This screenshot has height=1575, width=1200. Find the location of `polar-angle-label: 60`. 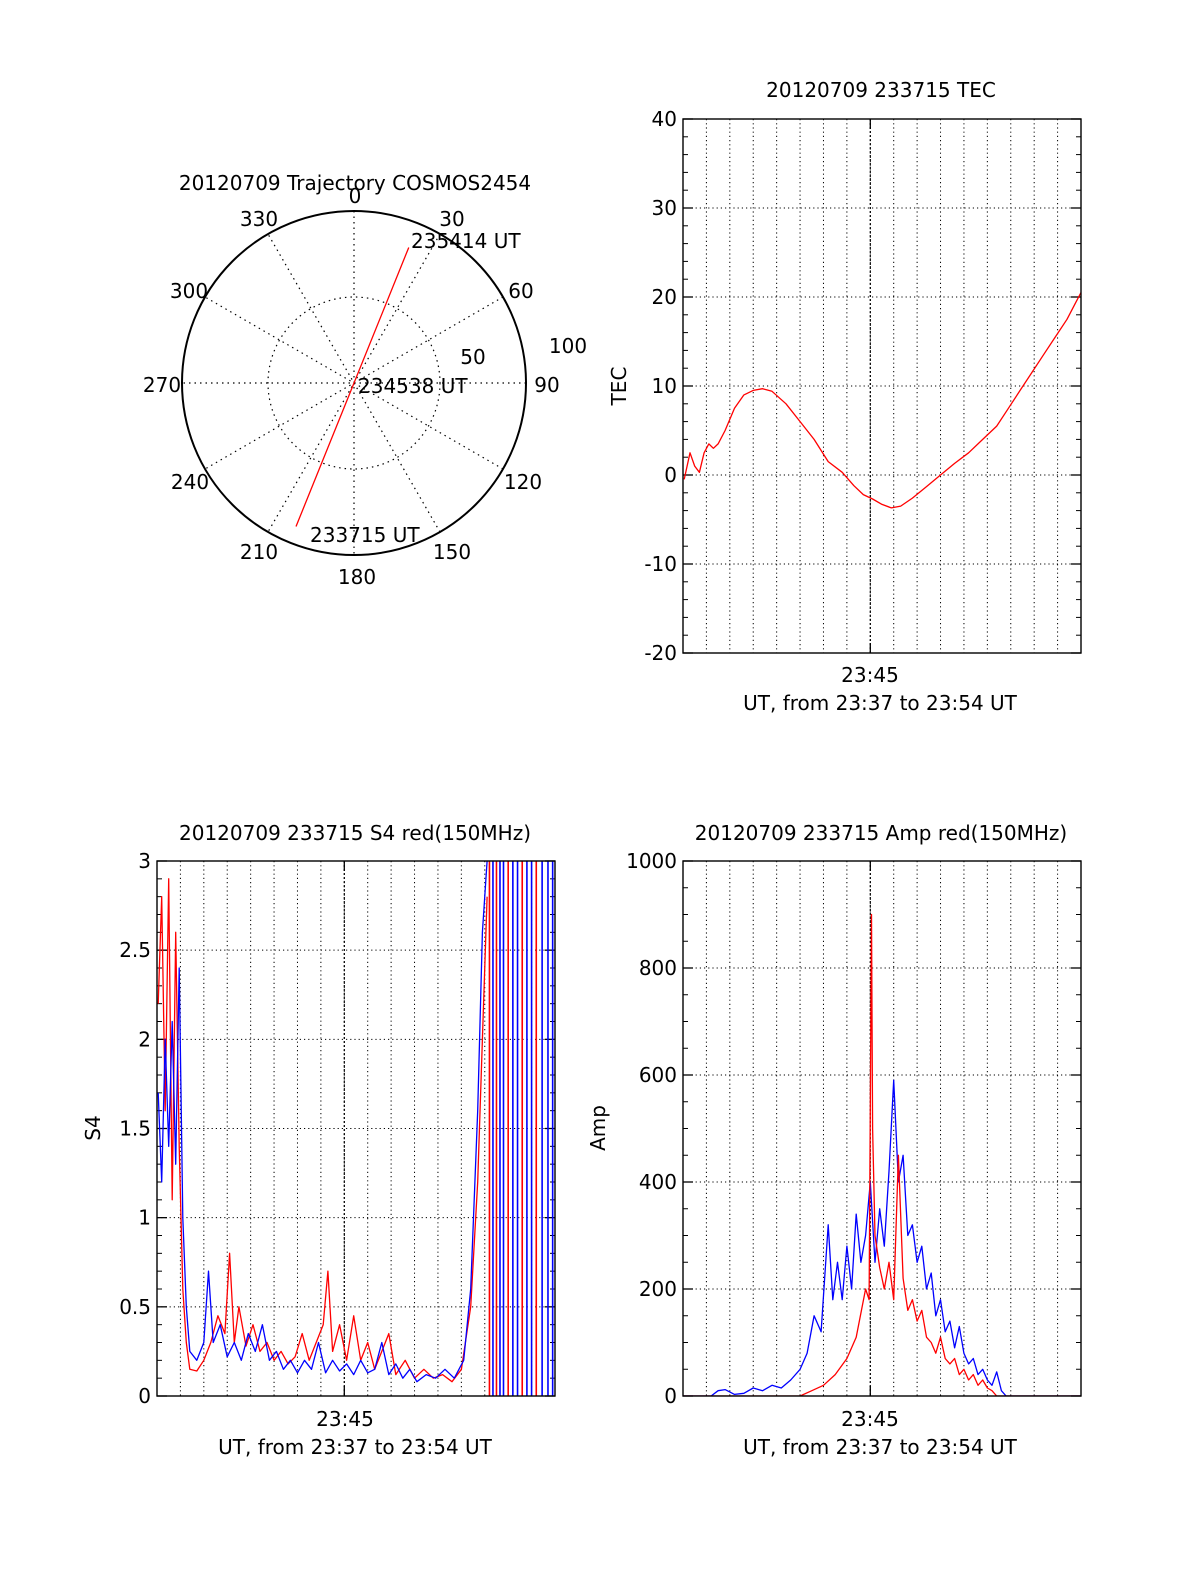

polar-angle-label: 60 is located at coordinates (520, 291).